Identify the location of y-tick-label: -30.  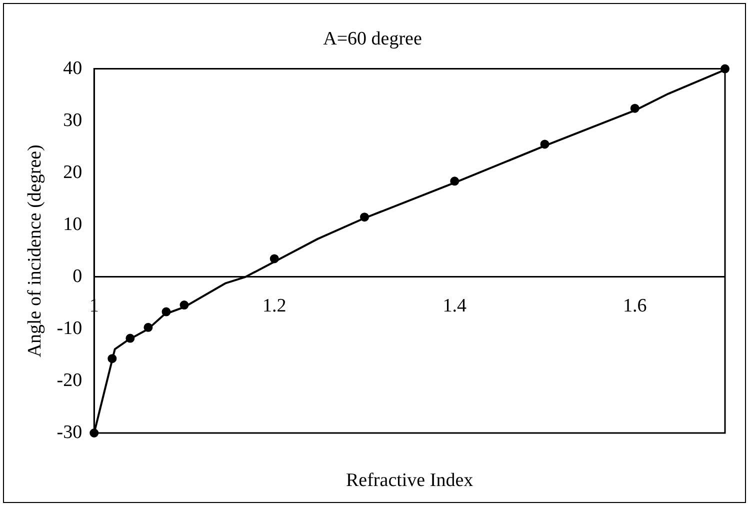
(69, 432).